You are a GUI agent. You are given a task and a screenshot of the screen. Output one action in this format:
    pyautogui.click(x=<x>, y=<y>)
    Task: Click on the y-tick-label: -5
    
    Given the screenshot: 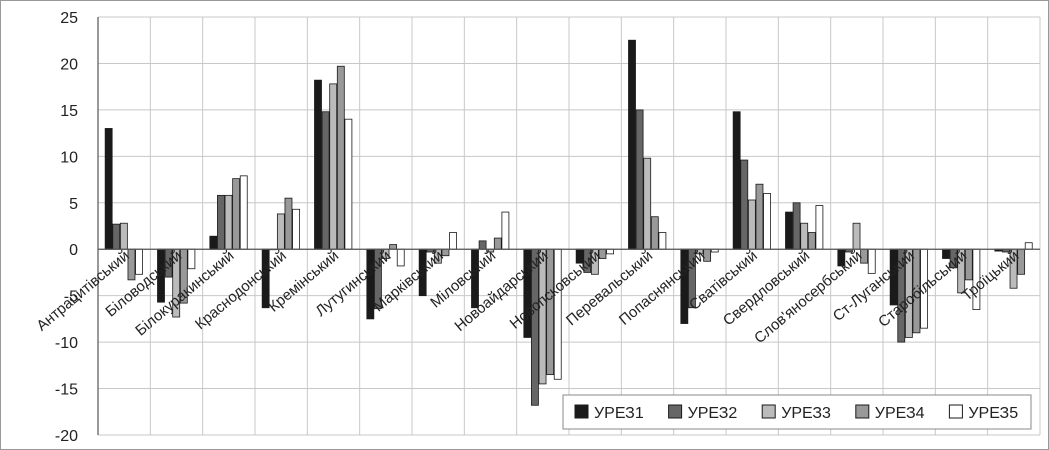 What is the action you would take?
    pyautogui.click(x=71, y=297)
    